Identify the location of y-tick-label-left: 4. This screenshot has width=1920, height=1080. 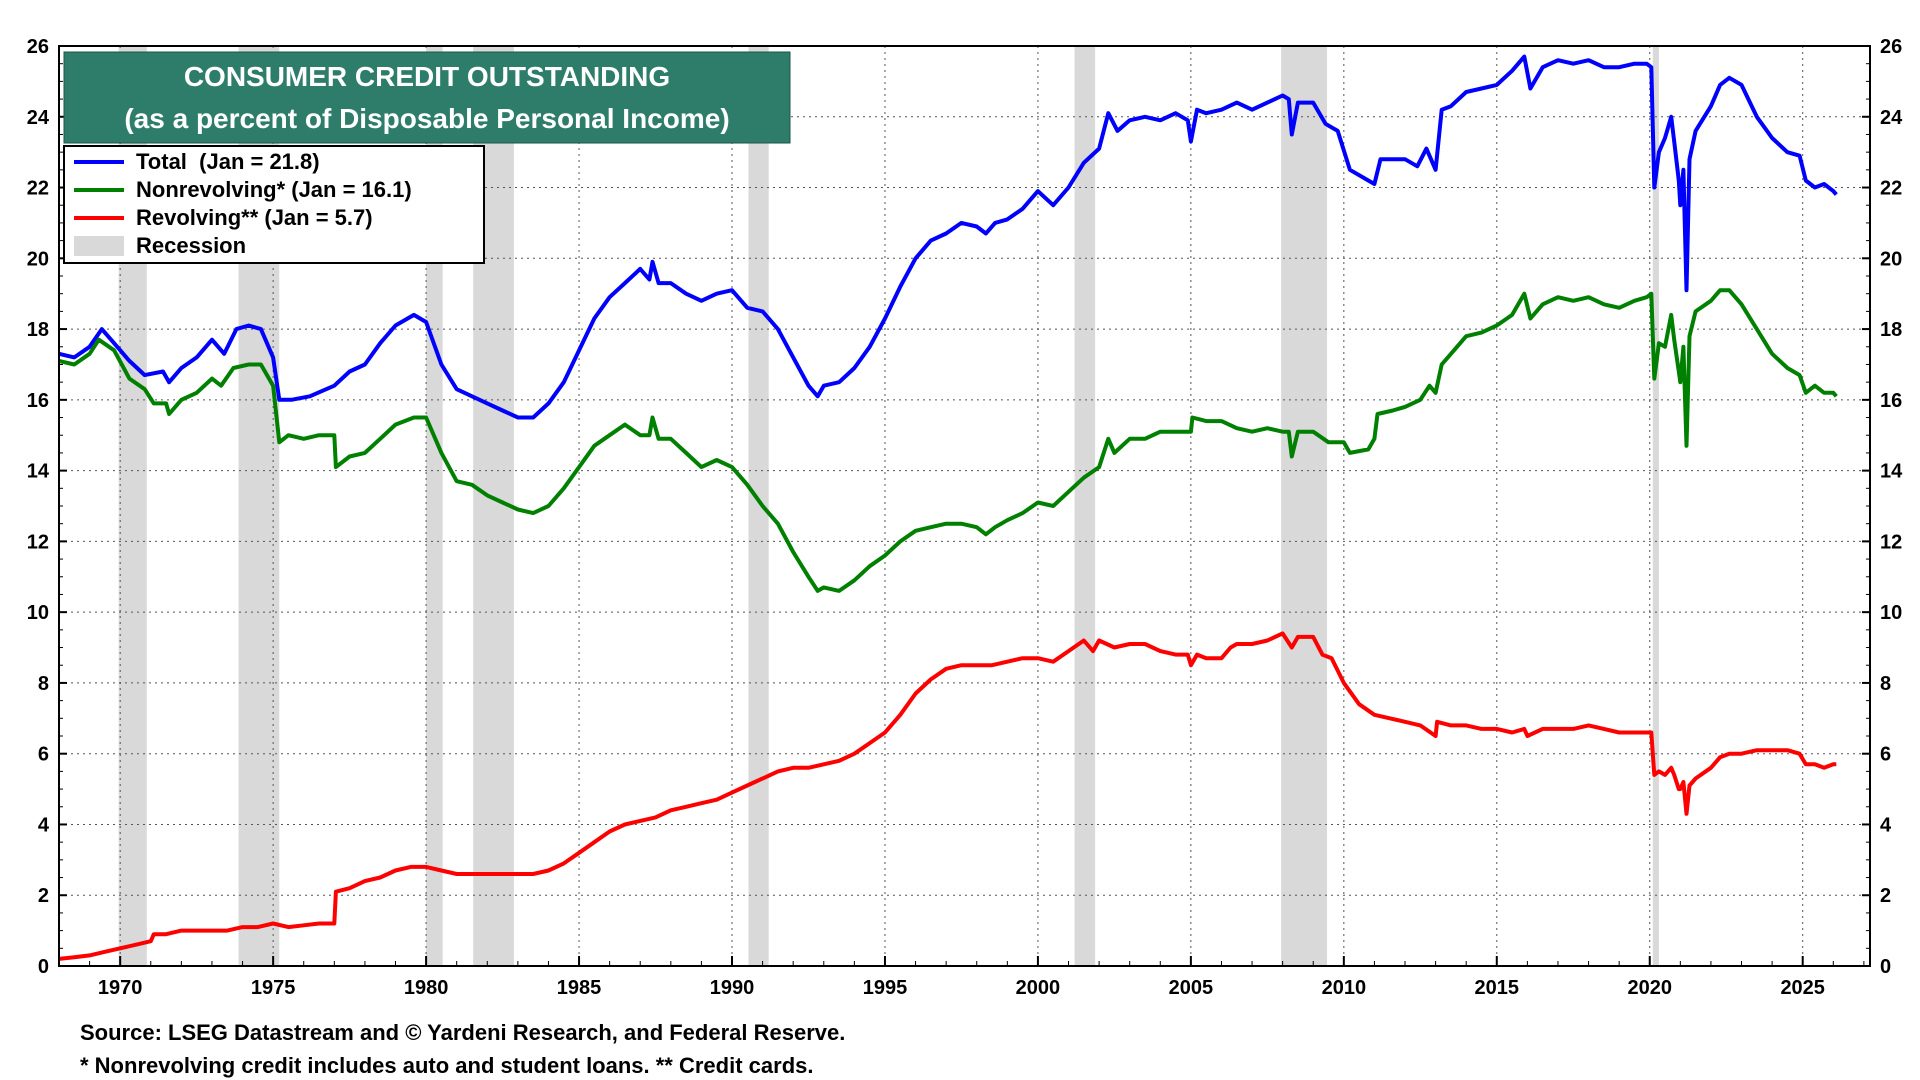
(44, 825).